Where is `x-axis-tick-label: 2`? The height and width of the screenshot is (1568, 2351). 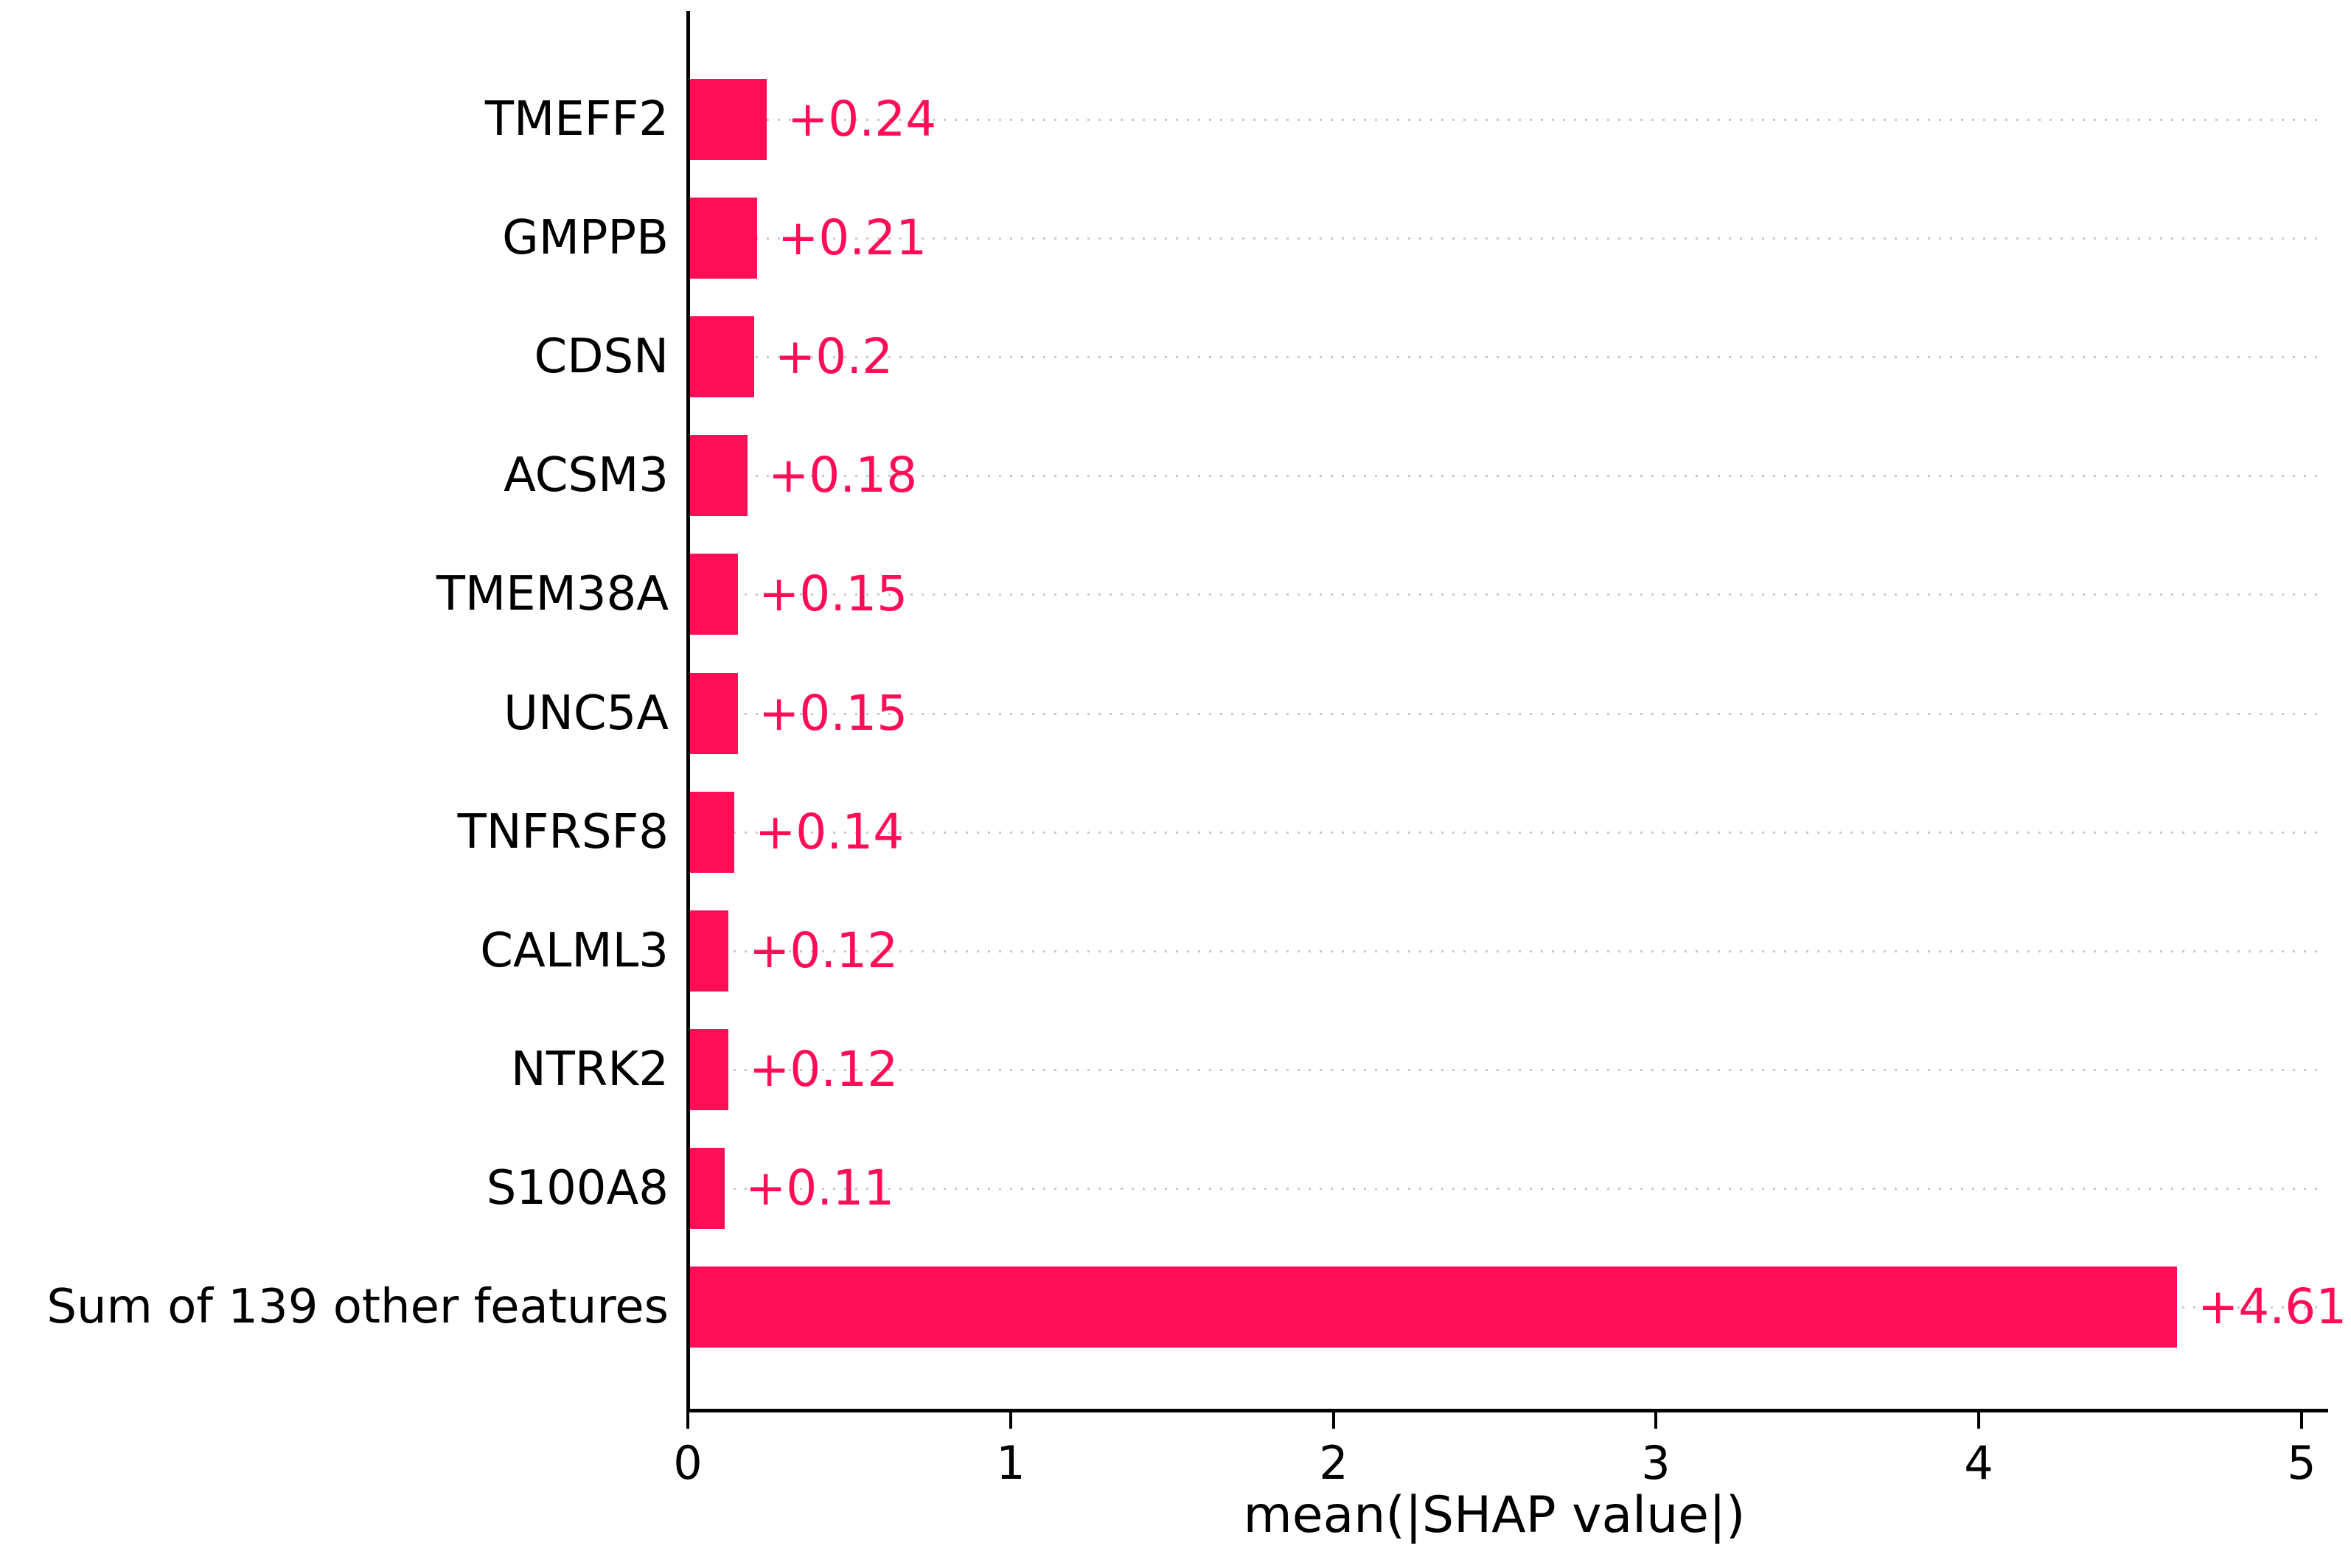
x-axis-tick-label: 2 is located at coordinates (1333, 1463).